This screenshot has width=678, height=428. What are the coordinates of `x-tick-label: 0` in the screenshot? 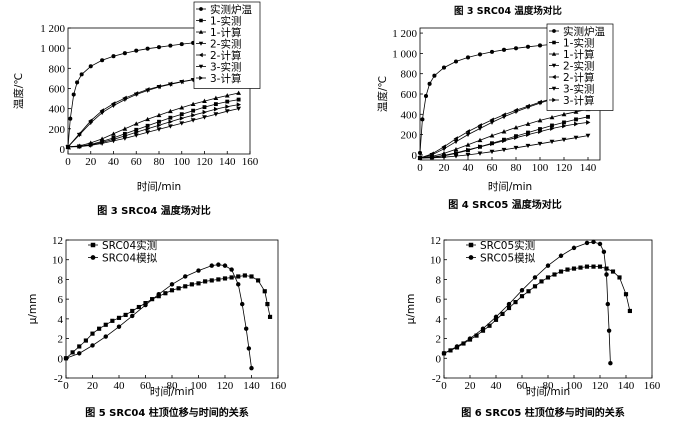 It's located at (68, 162).